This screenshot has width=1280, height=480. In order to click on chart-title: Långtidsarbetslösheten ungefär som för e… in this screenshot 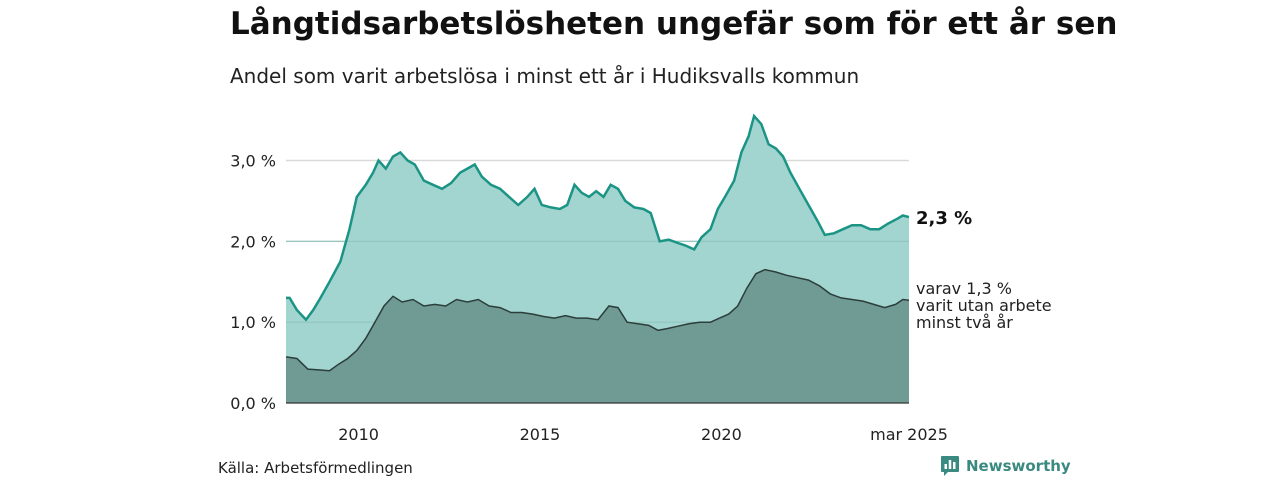, I will do `click(674, 24)`.